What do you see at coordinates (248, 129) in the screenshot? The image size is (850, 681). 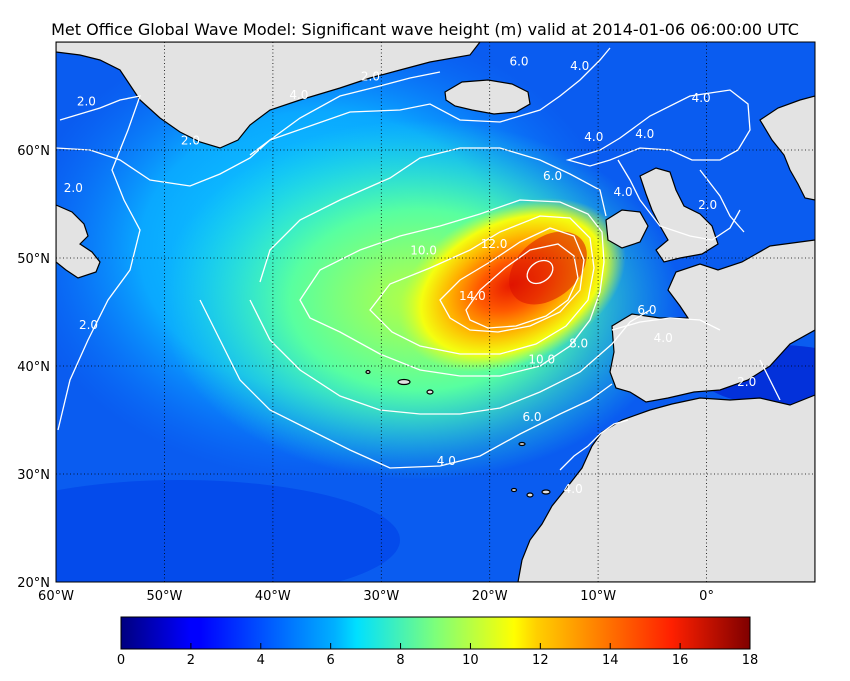 I see `contour-2-greenland` at bounding box center [248, 129].